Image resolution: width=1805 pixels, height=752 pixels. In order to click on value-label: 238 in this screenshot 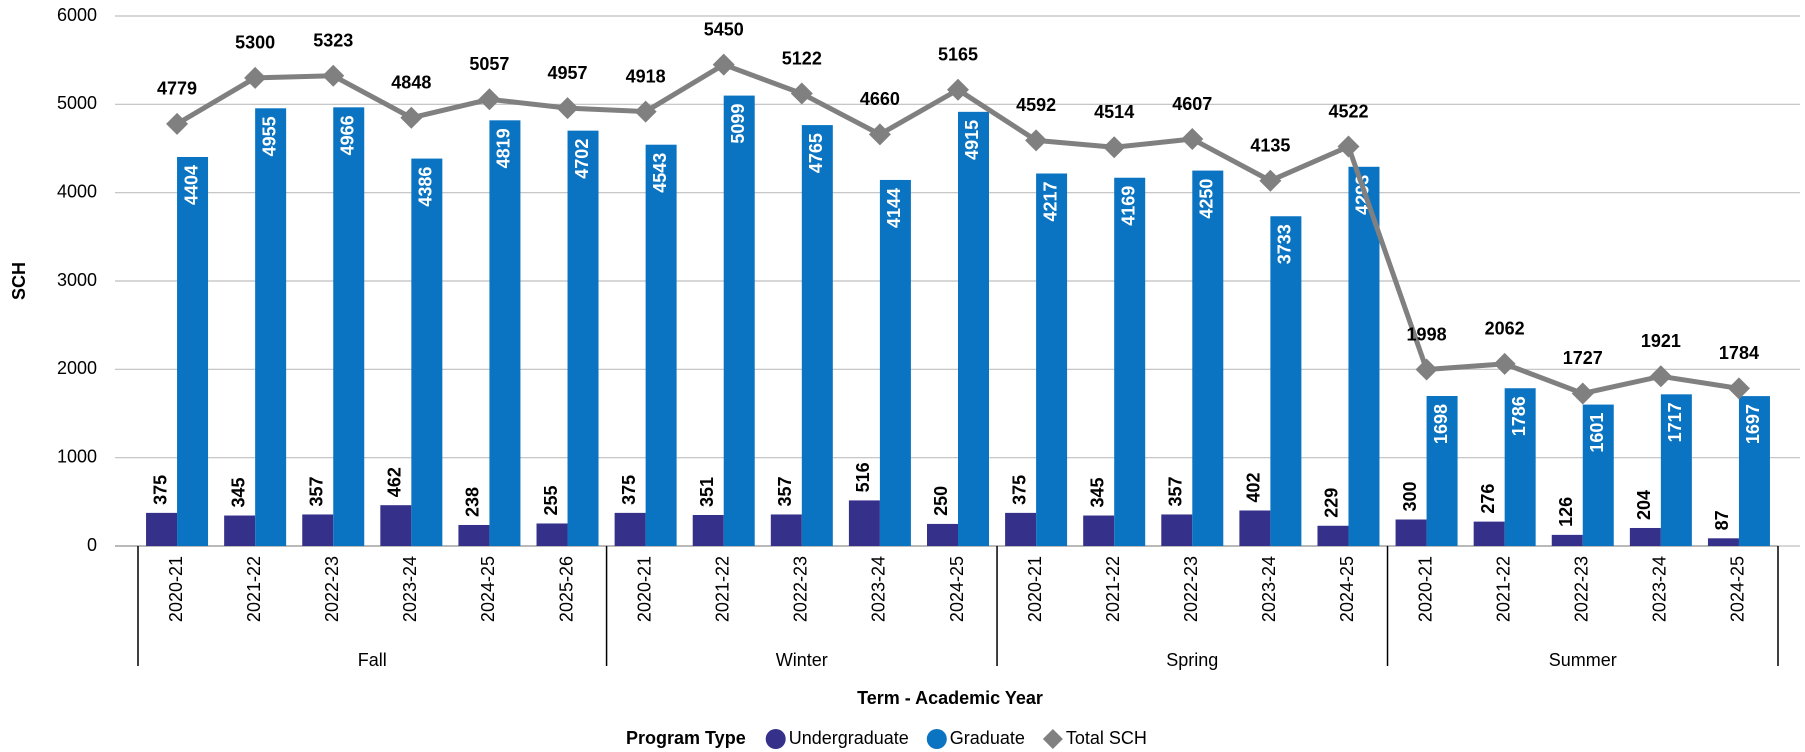, I will do `click(473, 502)`.